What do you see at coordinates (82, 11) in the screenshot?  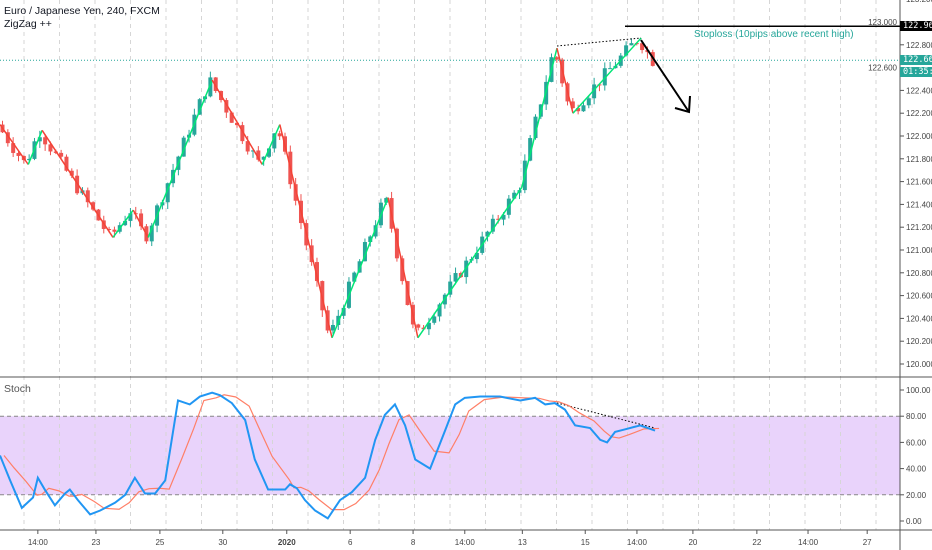 I see `symbol-title: Euro / Japanese Yen, 240, FXCM` at bounding box center [82, 11].